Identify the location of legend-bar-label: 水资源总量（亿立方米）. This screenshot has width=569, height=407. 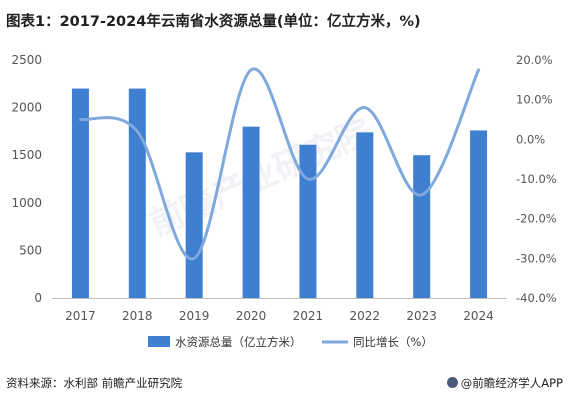
(238, 342).